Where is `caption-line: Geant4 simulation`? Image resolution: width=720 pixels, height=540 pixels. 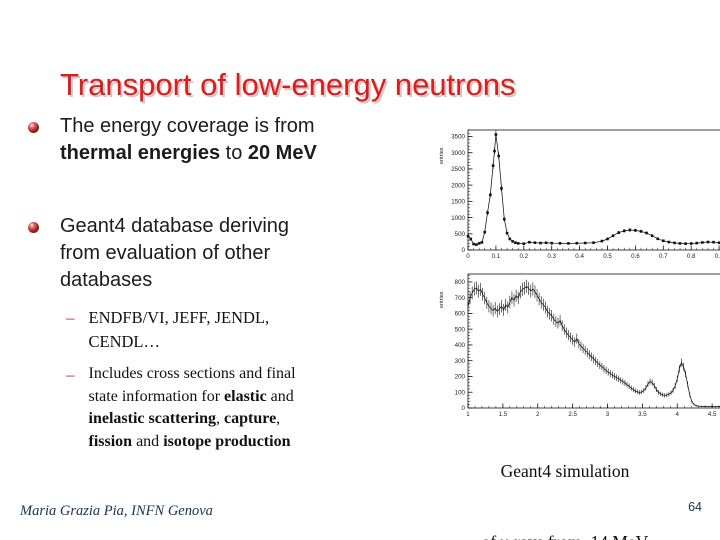 caption-line: Geant4 simulation is located at coordinates (565, 471).